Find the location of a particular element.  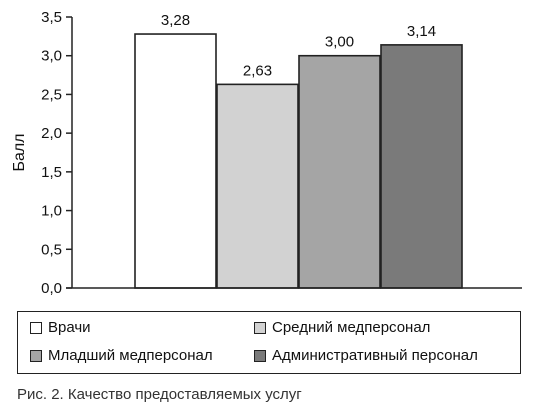

value-labels: 3,28 2,63 3,00 3,14 is located at coordinates (298, 45).